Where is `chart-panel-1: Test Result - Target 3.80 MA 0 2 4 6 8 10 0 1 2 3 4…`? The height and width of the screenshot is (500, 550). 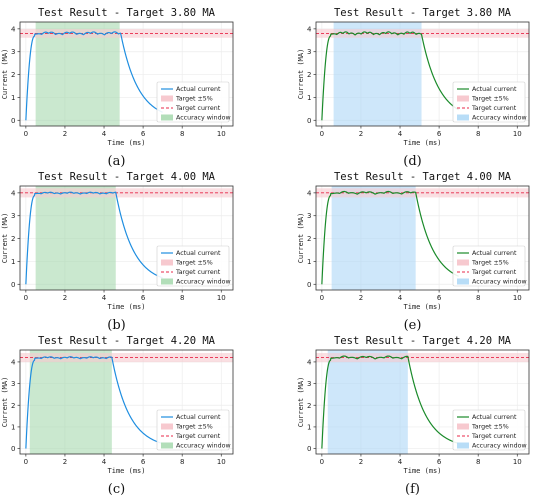
chart-panel-1: Test Result - Target 3.80 MA 0 2 4 6 8 10 0 1 2 3 4… is located at coordinates (117, 88).